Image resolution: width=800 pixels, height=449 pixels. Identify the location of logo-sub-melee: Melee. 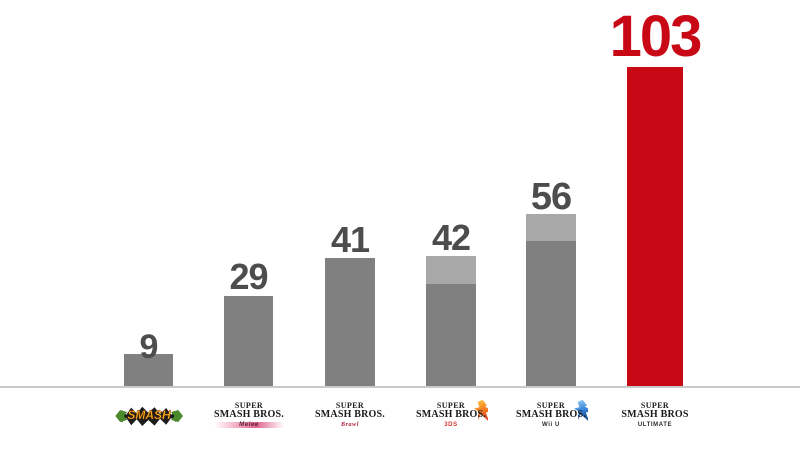
(249, 425).